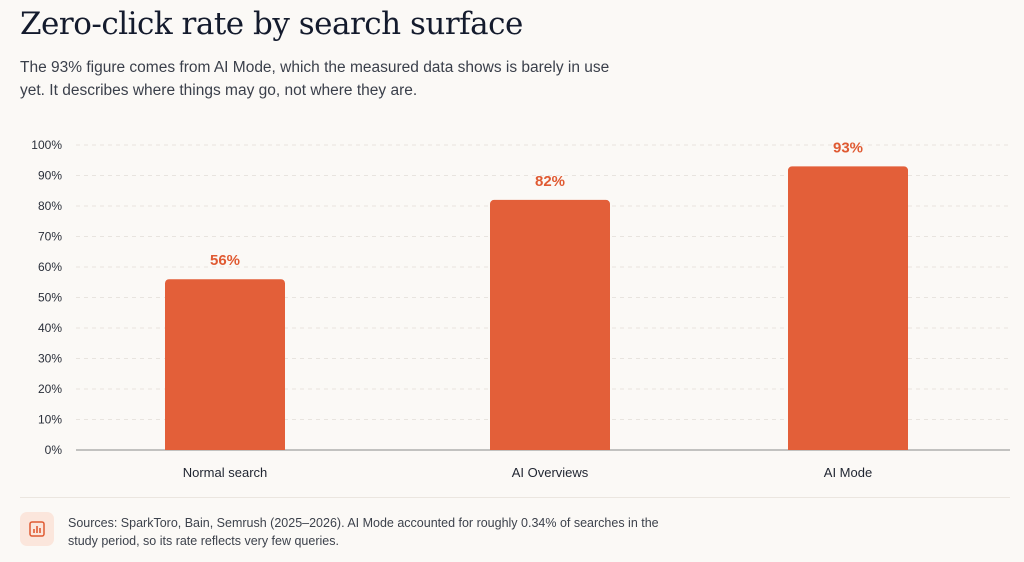 The width and height of the screenshot is (1024, 562). What do you see at coordinates (50, 267) in the screenshot?
I see `y-tick-label: 60%` at bounding box center [50, 267].